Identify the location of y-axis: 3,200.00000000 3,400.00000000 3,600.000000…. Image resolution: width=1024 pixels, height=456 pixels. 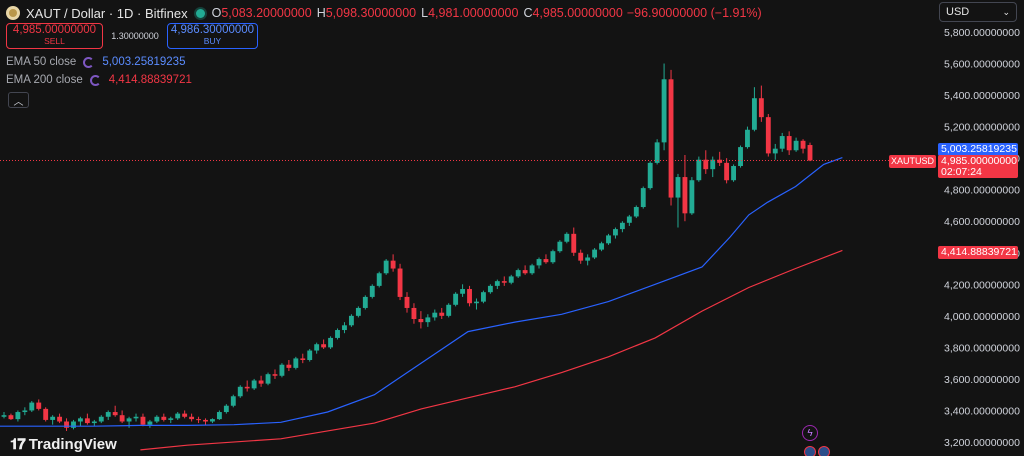
(982, 238).